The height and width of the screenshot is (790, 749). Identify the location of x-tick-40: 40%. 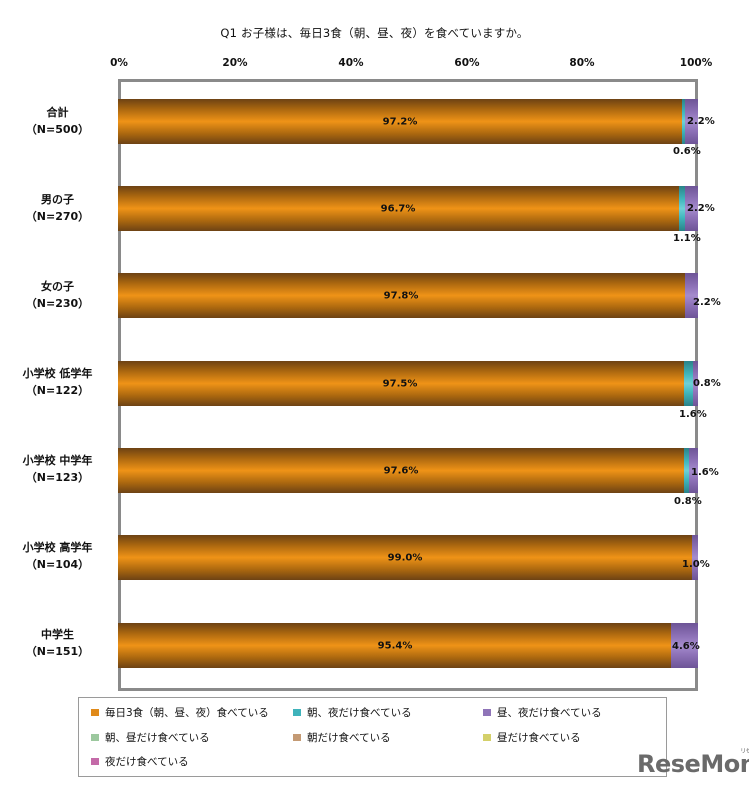
(351, 63).